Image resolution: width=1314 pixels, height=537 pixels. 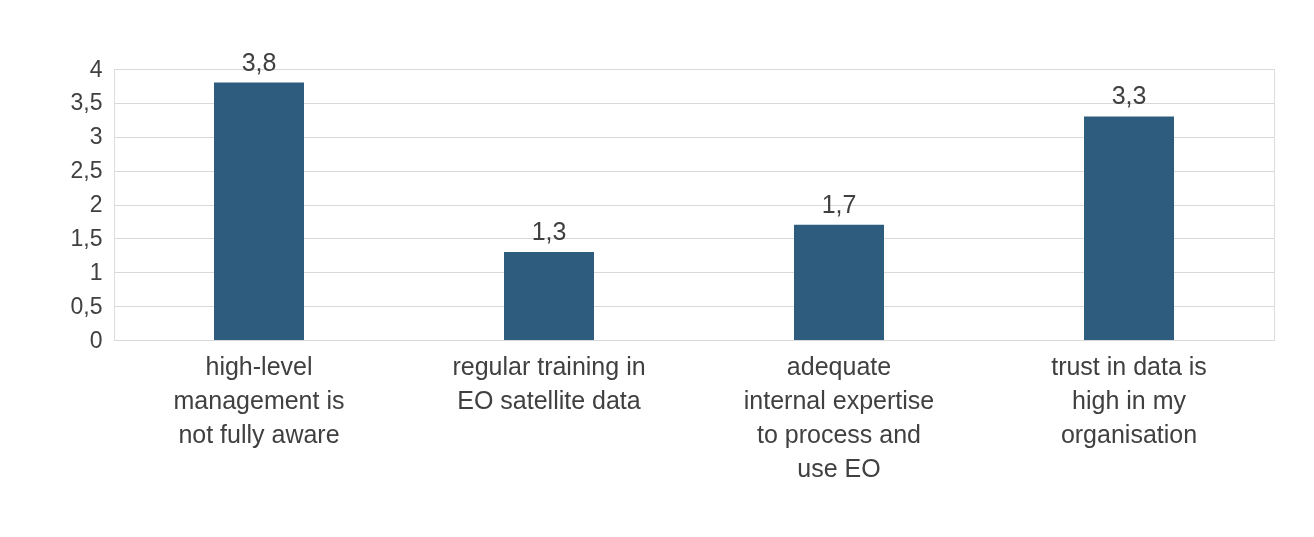 I want to click on y-tick-label: 2,5, so click(x=86, y=170).